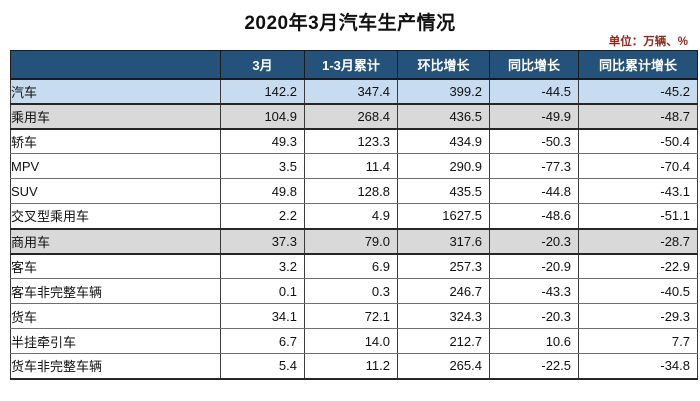 The width and height of the screenshot is (700, 401). I want to click on value-cell: -29.3, so click(638, 316).